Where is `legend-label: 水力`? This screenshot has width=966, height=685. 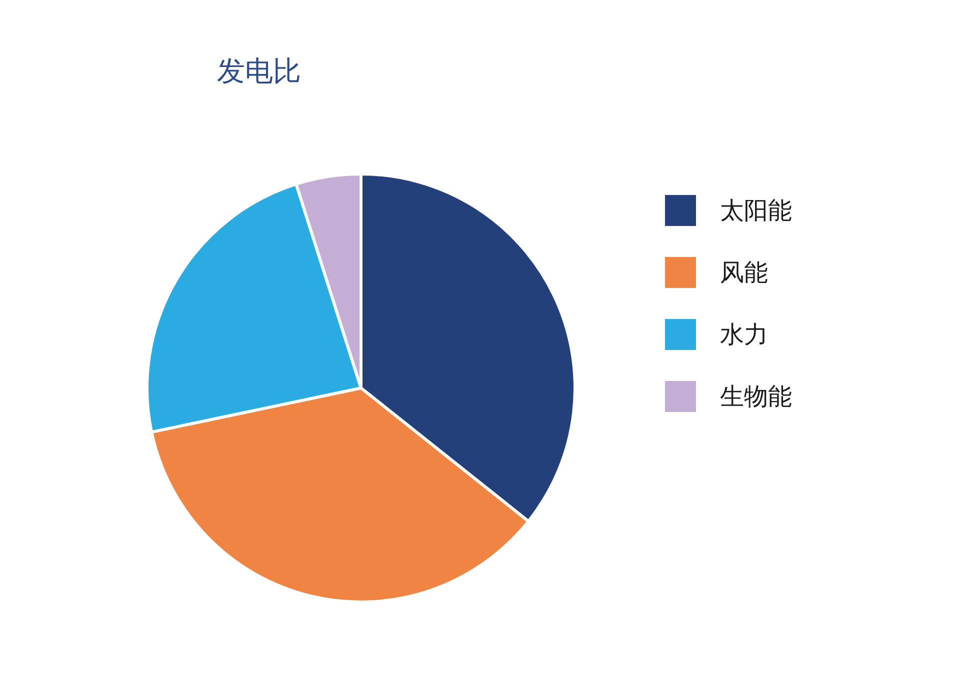 legend-label: 水力 is located at coordinates (744, 334).